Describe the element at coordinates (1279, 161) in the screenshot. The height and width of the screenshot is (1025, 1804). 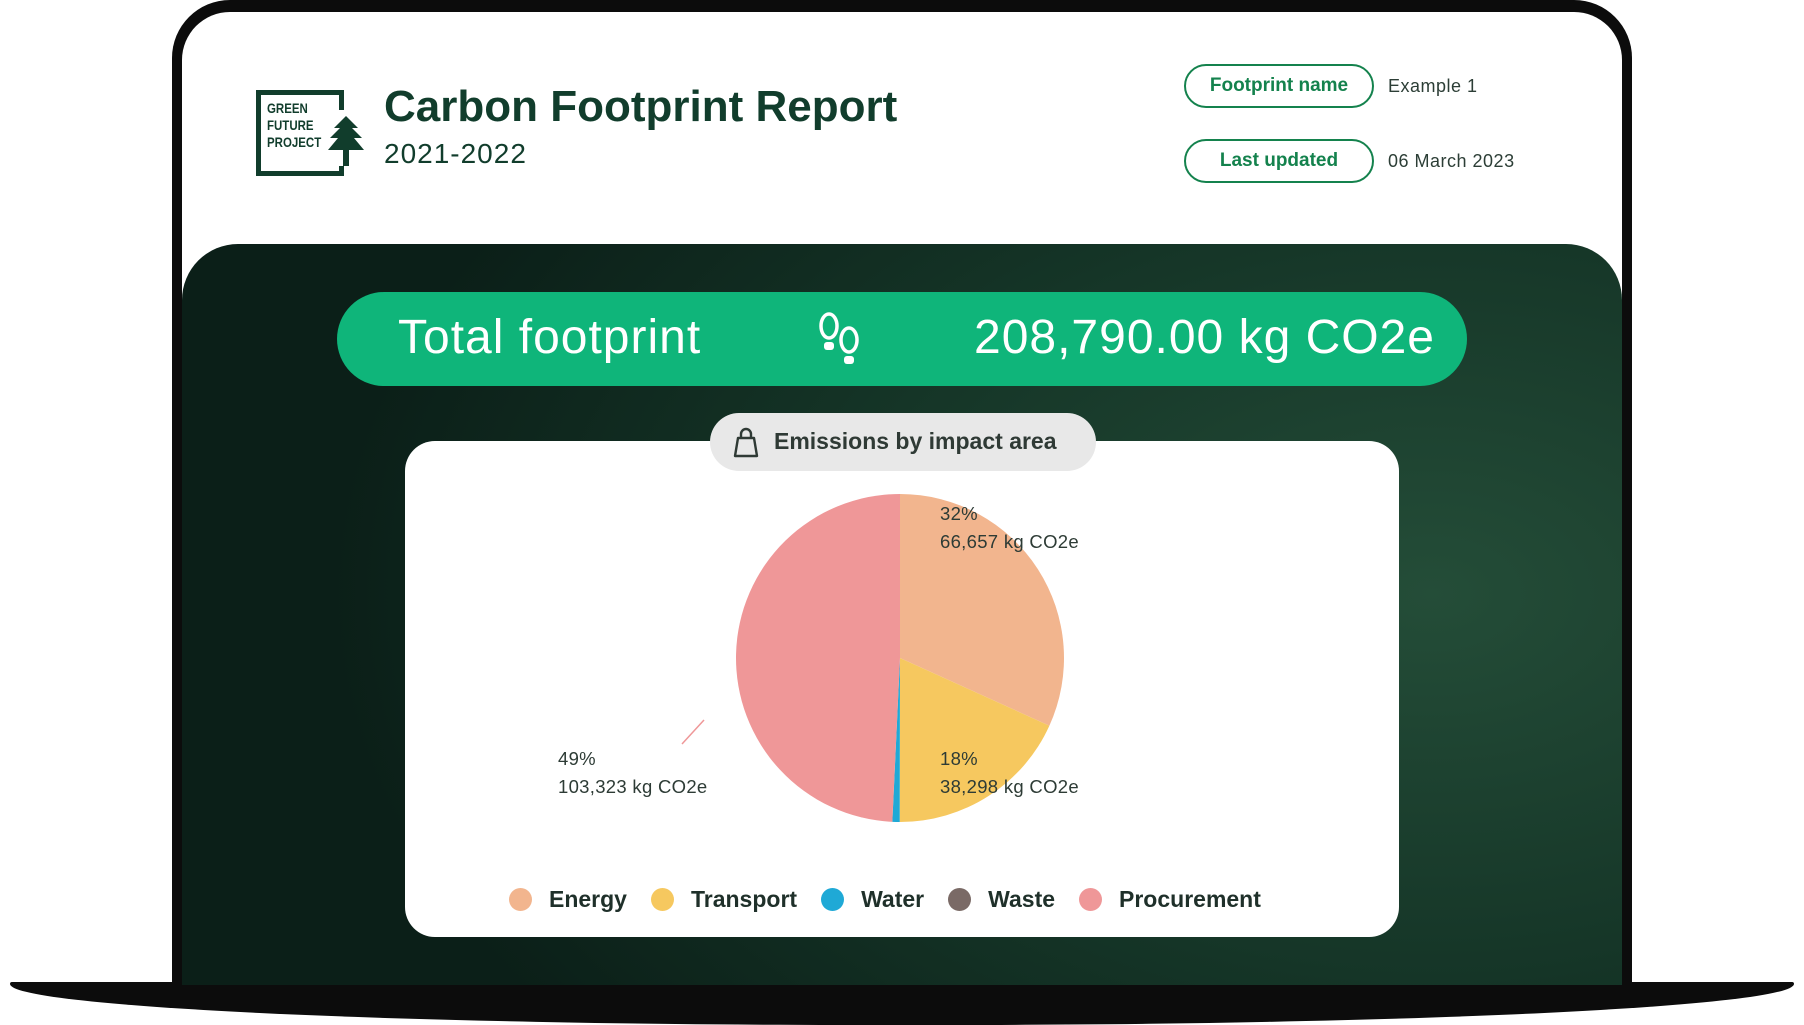
I see `last-updated-badge: Last updated` at that location.